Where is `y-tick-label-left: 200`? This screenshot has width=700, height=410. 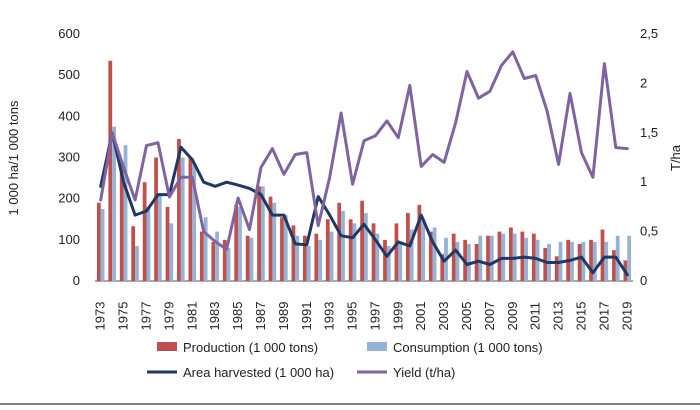
y-tick-label-left: 200 is located at coordinates (69, 198).